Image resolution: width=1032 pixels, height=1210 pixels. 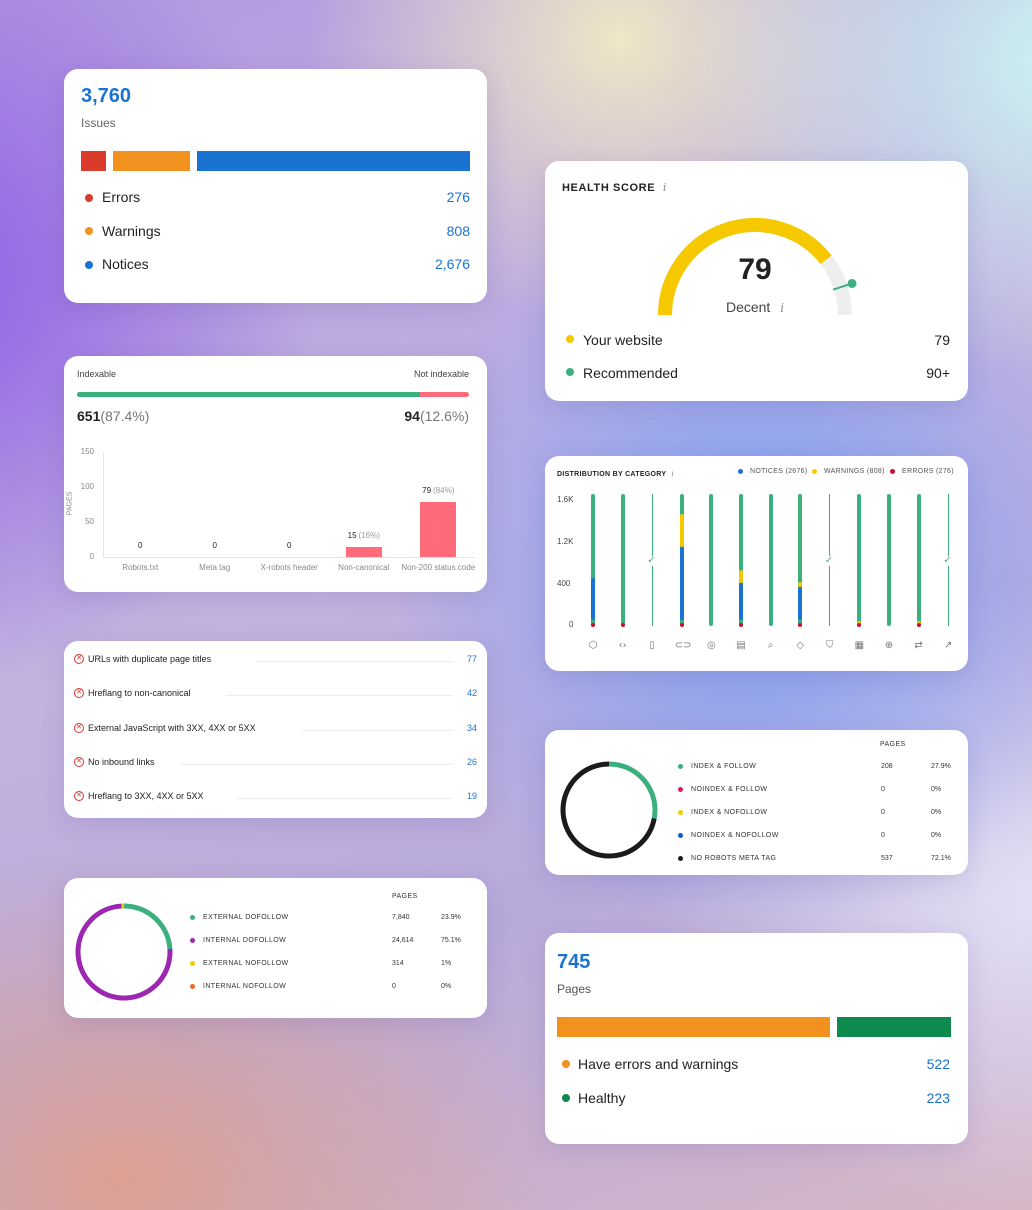 I want to click on issue-count: 26, so click(x=471, y=761).